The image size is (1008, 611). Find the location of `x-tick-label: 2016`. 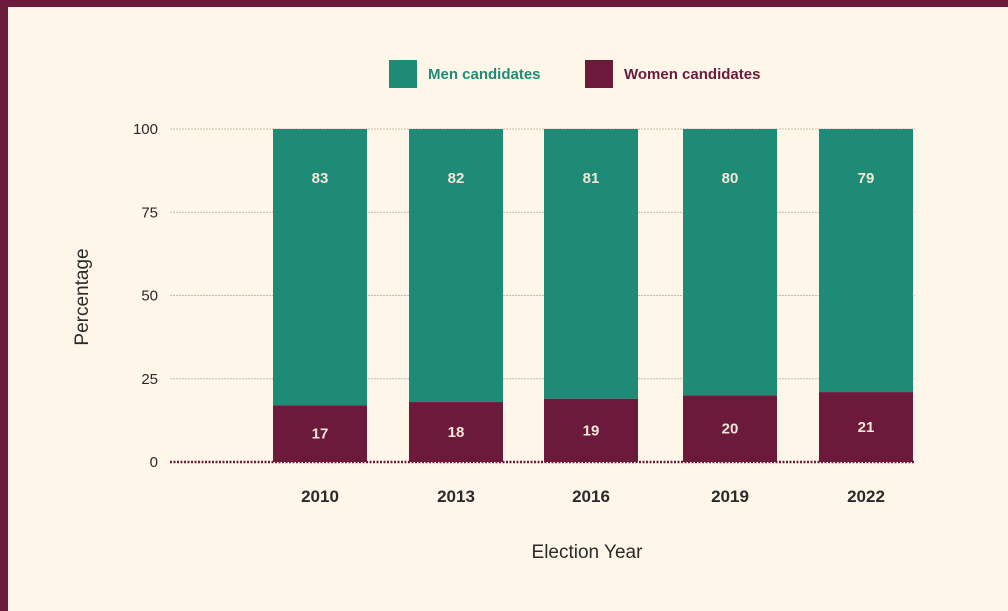

x-tick-label: 2016 is located at coordinates (591, 496).